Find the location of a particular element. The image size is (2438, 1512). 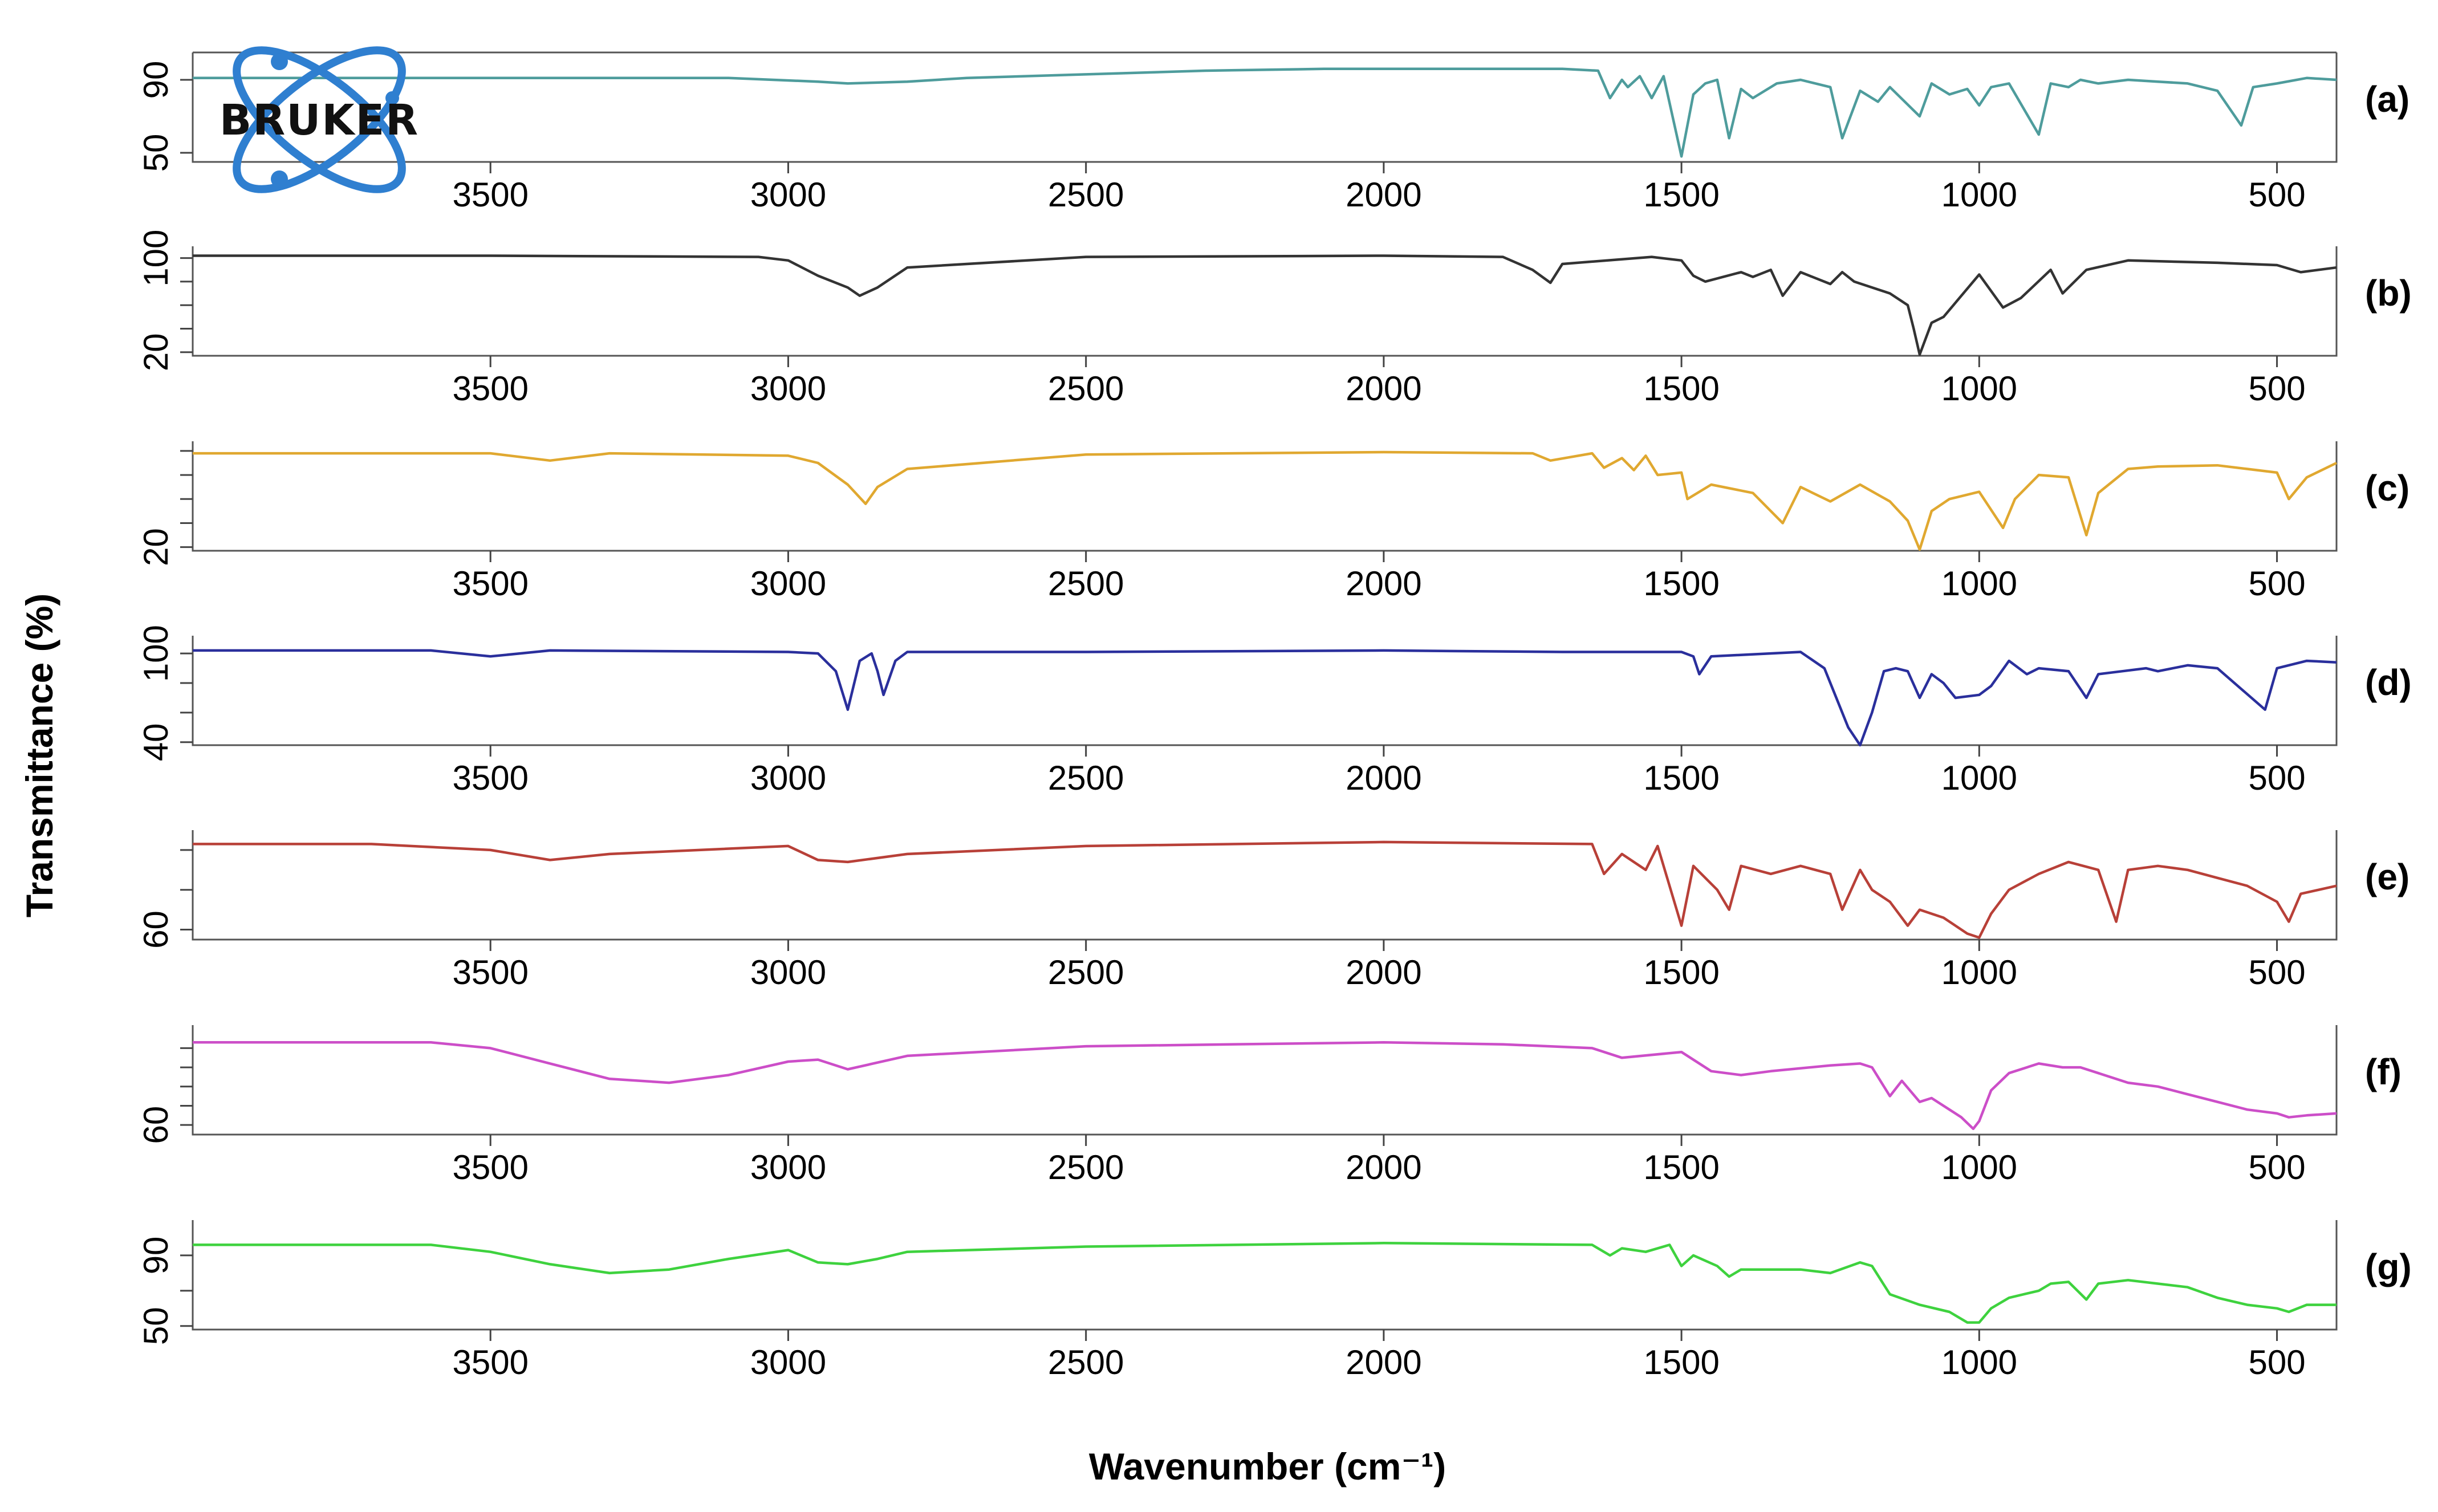

x-tick-label-6-4: 1500 is located at coordinates (1681, 1167).